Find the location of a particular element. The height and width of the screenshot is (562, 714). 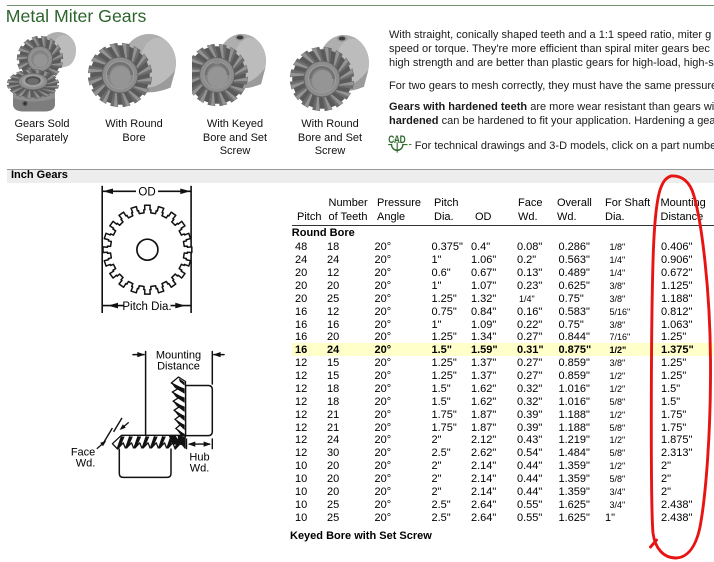

svg-text: Distance is located at coordinates (178, 367).